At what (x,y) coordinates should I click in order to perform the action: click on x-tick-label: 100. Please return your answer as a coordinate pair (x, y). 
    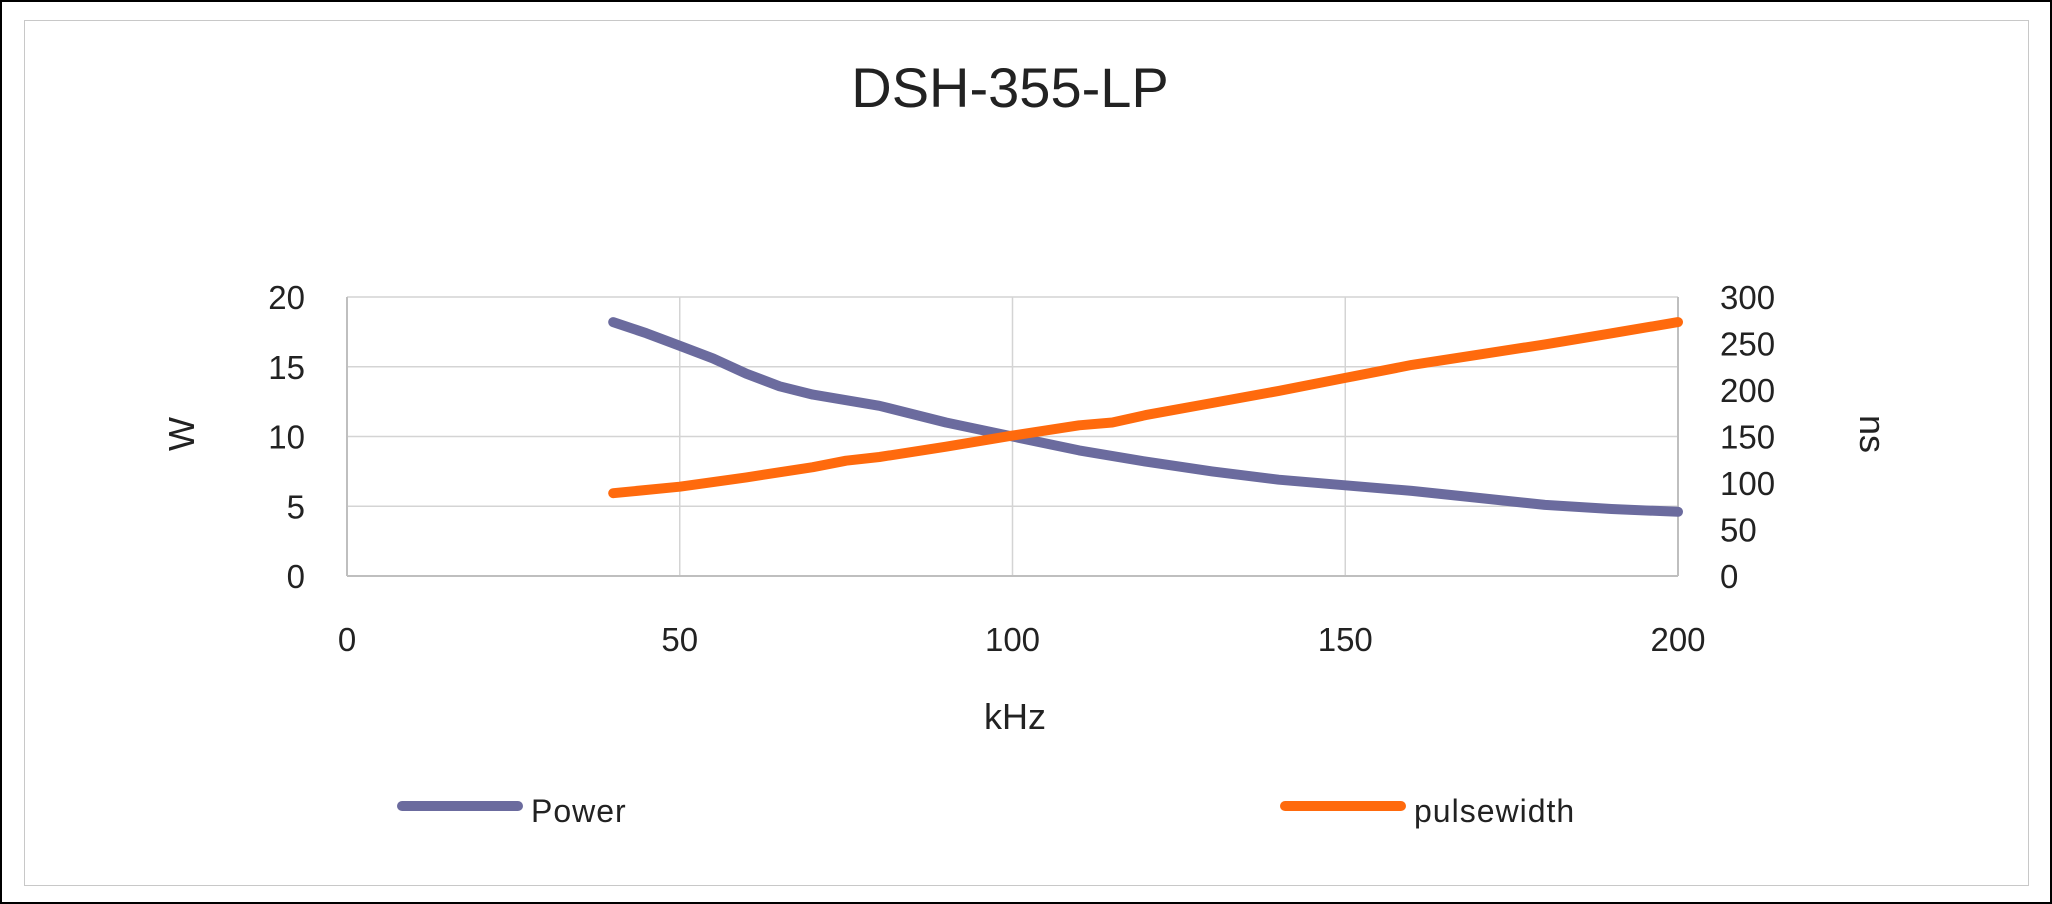
    Looking at the image, I should click on (1012, 639).